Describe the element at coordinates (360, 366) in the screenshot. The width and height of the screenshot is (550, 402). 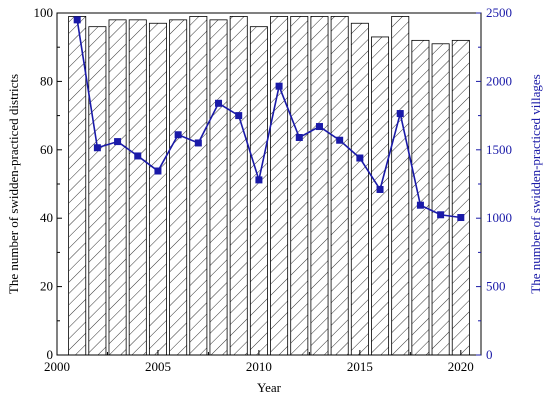
I see `x-tick-label: 2015` at that location.